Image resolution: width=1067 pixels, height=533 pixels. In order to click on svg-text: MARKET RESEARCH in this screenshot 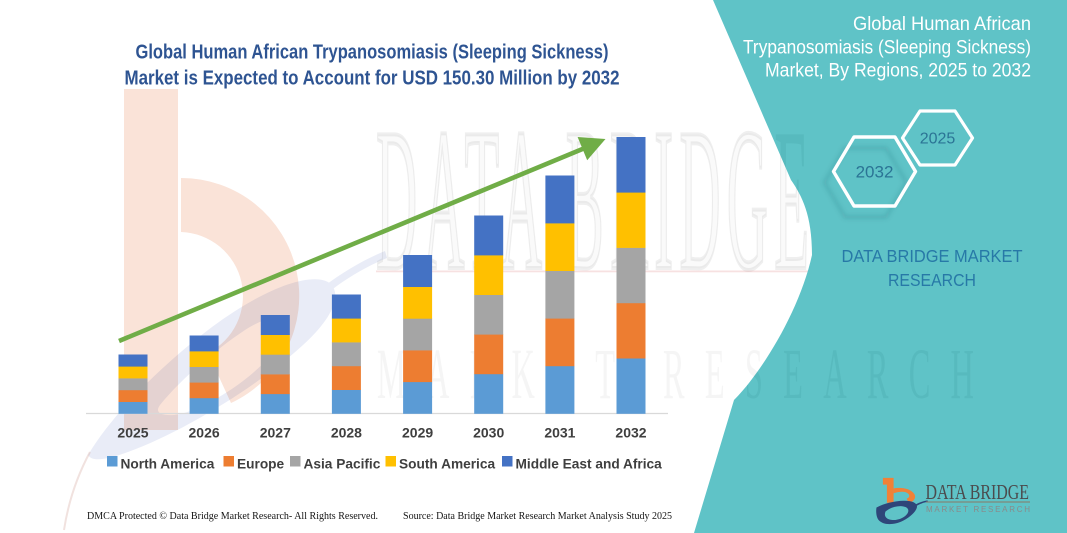, I will do `click(978, 509)`.